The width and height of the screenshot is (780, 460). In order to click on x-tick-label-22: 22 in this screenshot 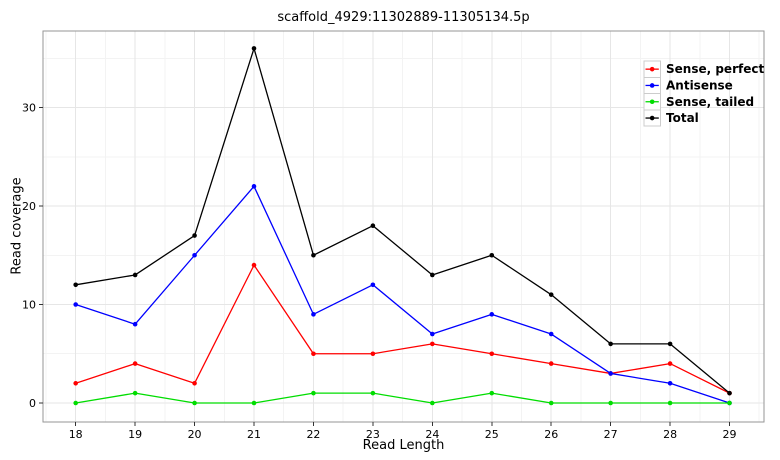, I will do `click(313, 434)`.